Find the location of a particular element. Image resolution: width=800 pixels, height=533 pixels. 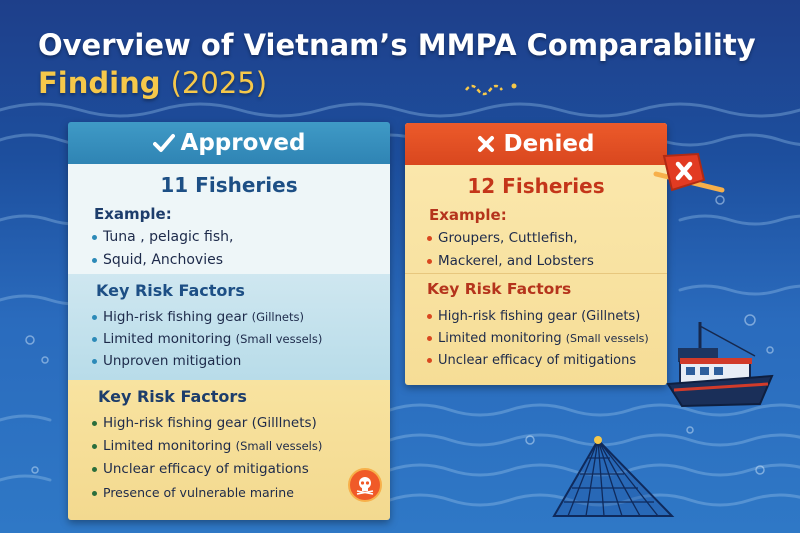

list-item: Squid, Anchovies is located at coordinates (241, 260).